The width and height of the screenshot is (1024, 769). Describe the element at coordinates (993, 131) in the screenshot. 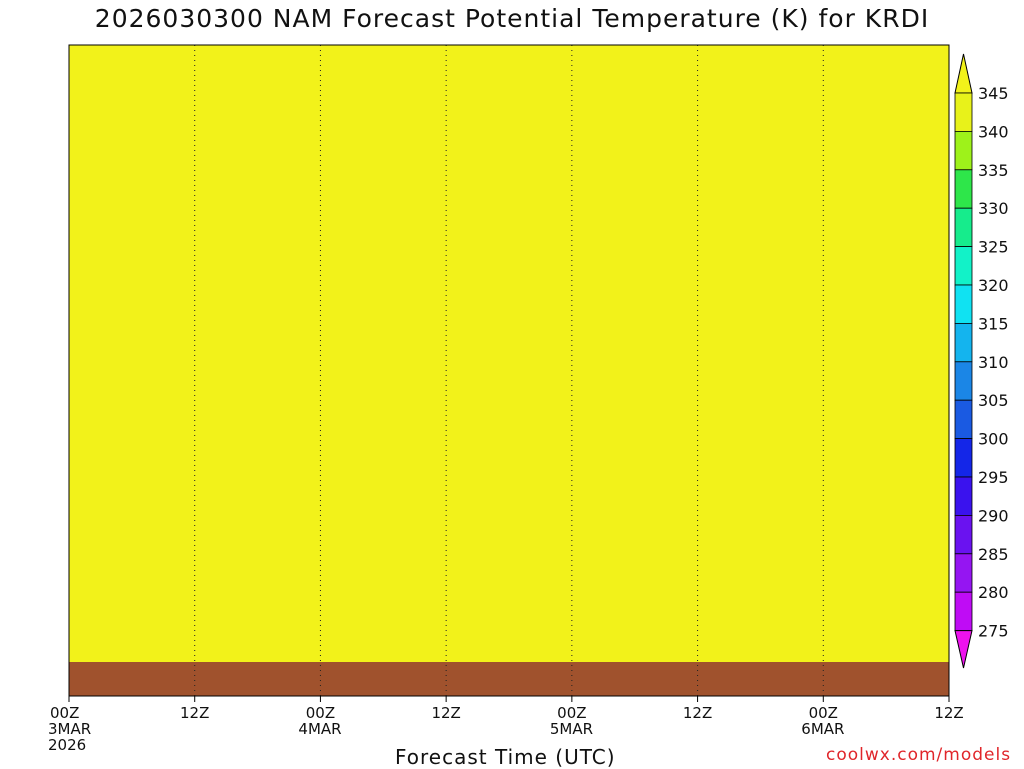

I see `colorbar-tick-label: 340` at that location.